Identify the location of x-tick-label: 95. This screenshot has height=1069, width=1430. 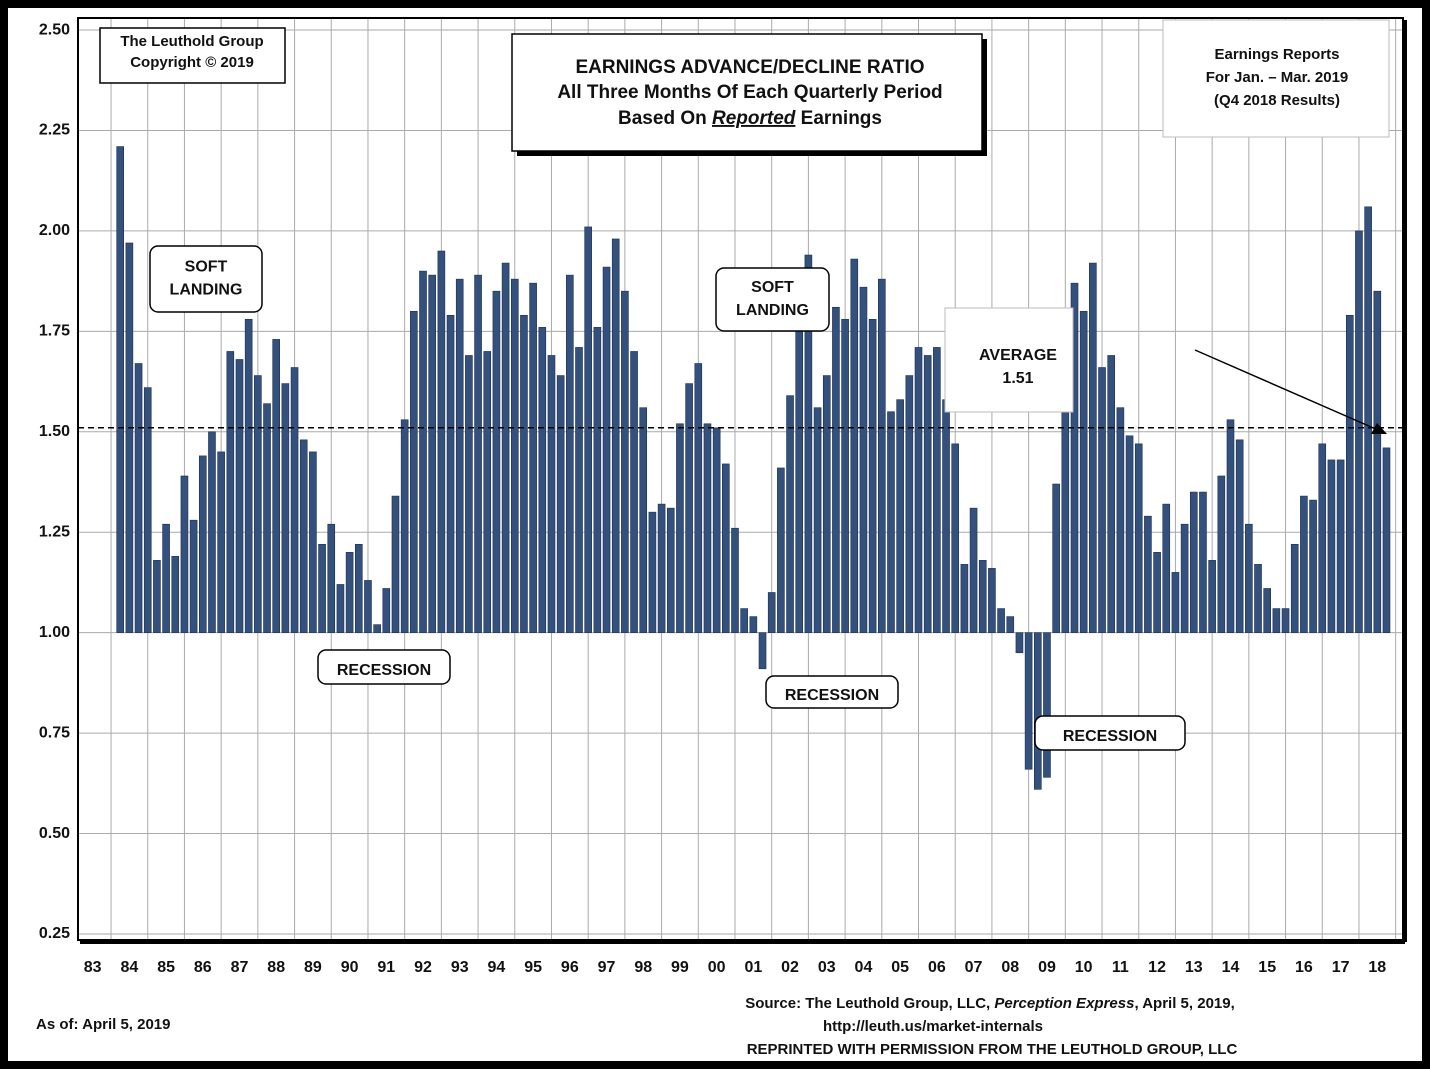
(533, 967).